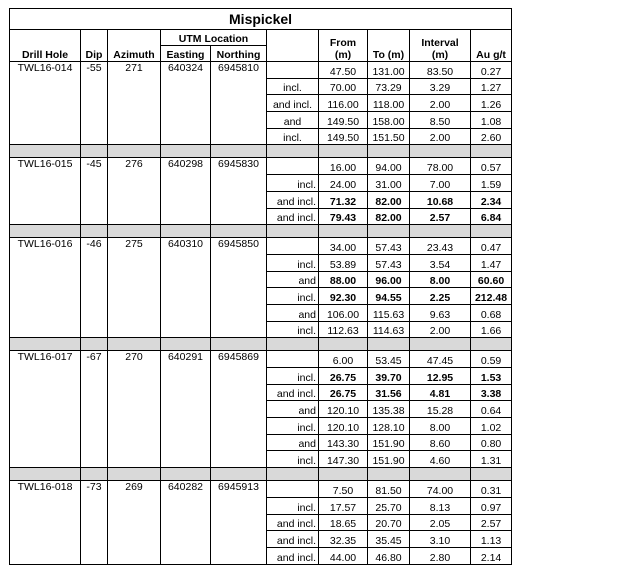 This screenshot has height=575, width=620. I want to click on interval-value: 74.00, so click(440, 489).